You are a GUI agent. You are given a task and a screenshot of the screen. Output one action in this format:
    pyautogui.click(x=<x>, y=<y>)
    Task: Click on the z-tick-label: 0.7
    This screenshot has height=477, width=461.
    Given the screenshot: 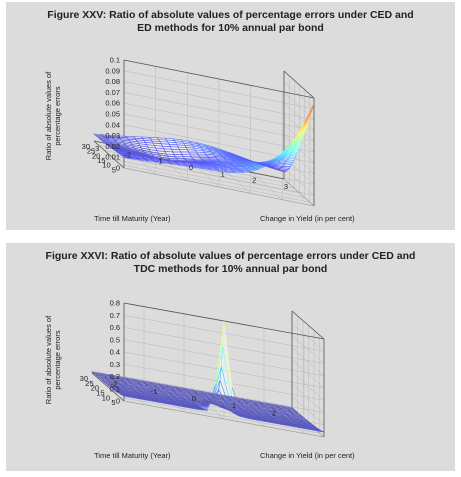 What is the action you would take?
    pyautogui.click(x=115, y=315)
    